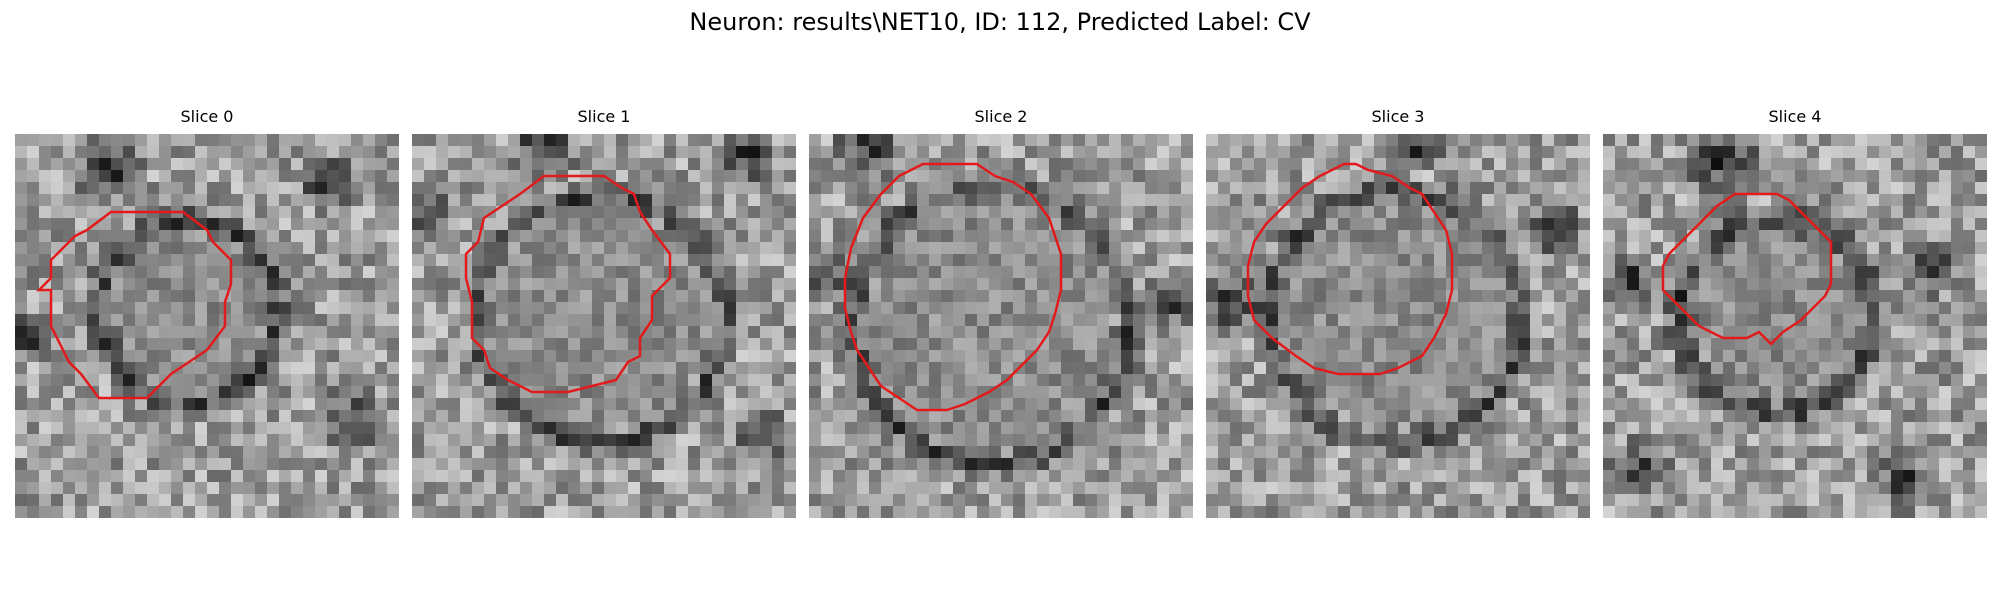 This screenshot has height=600, width=2000. What do you see at coordinates (1398, 116) in the screenshot?
I see `slice-title-3: Slice 3` at bounding box center [1398, 116].